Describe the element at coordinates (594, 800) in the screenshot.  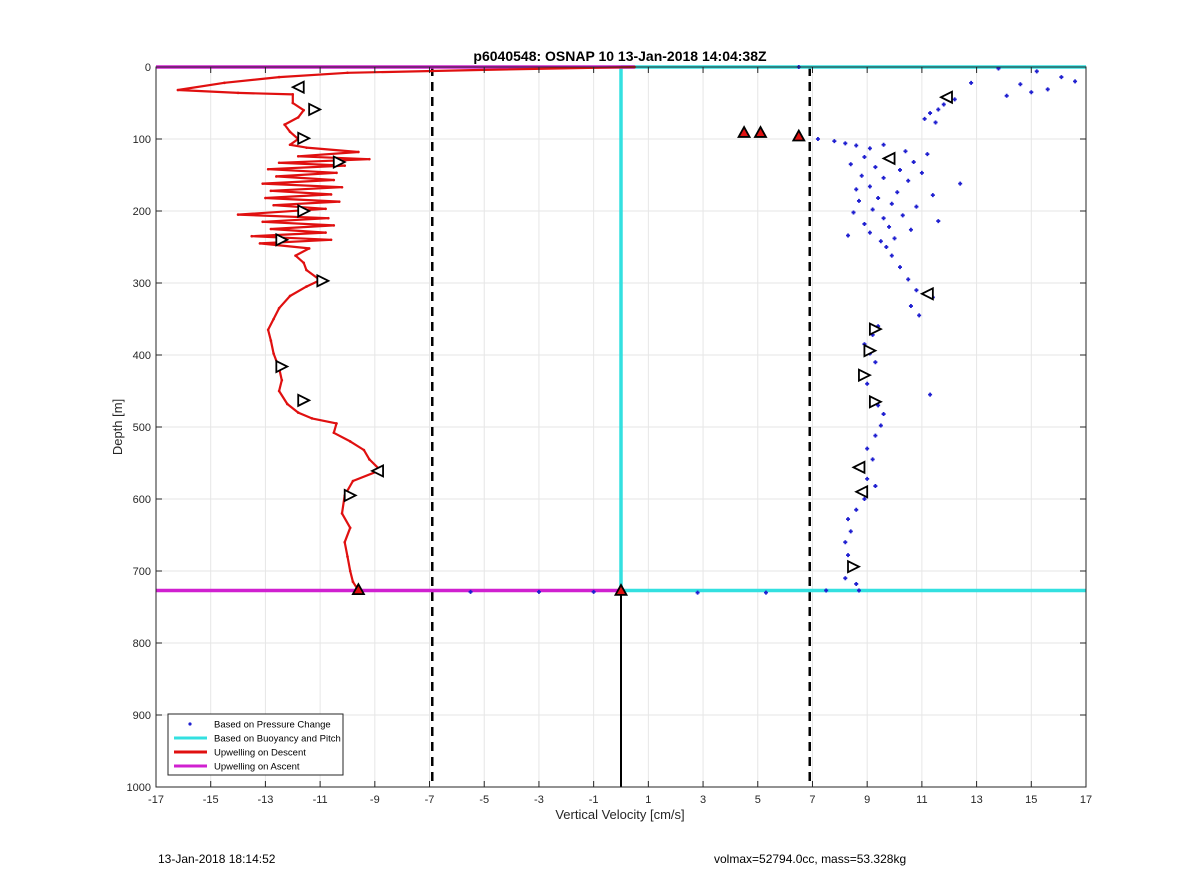
I see `x-tick-label: -1` at that location.